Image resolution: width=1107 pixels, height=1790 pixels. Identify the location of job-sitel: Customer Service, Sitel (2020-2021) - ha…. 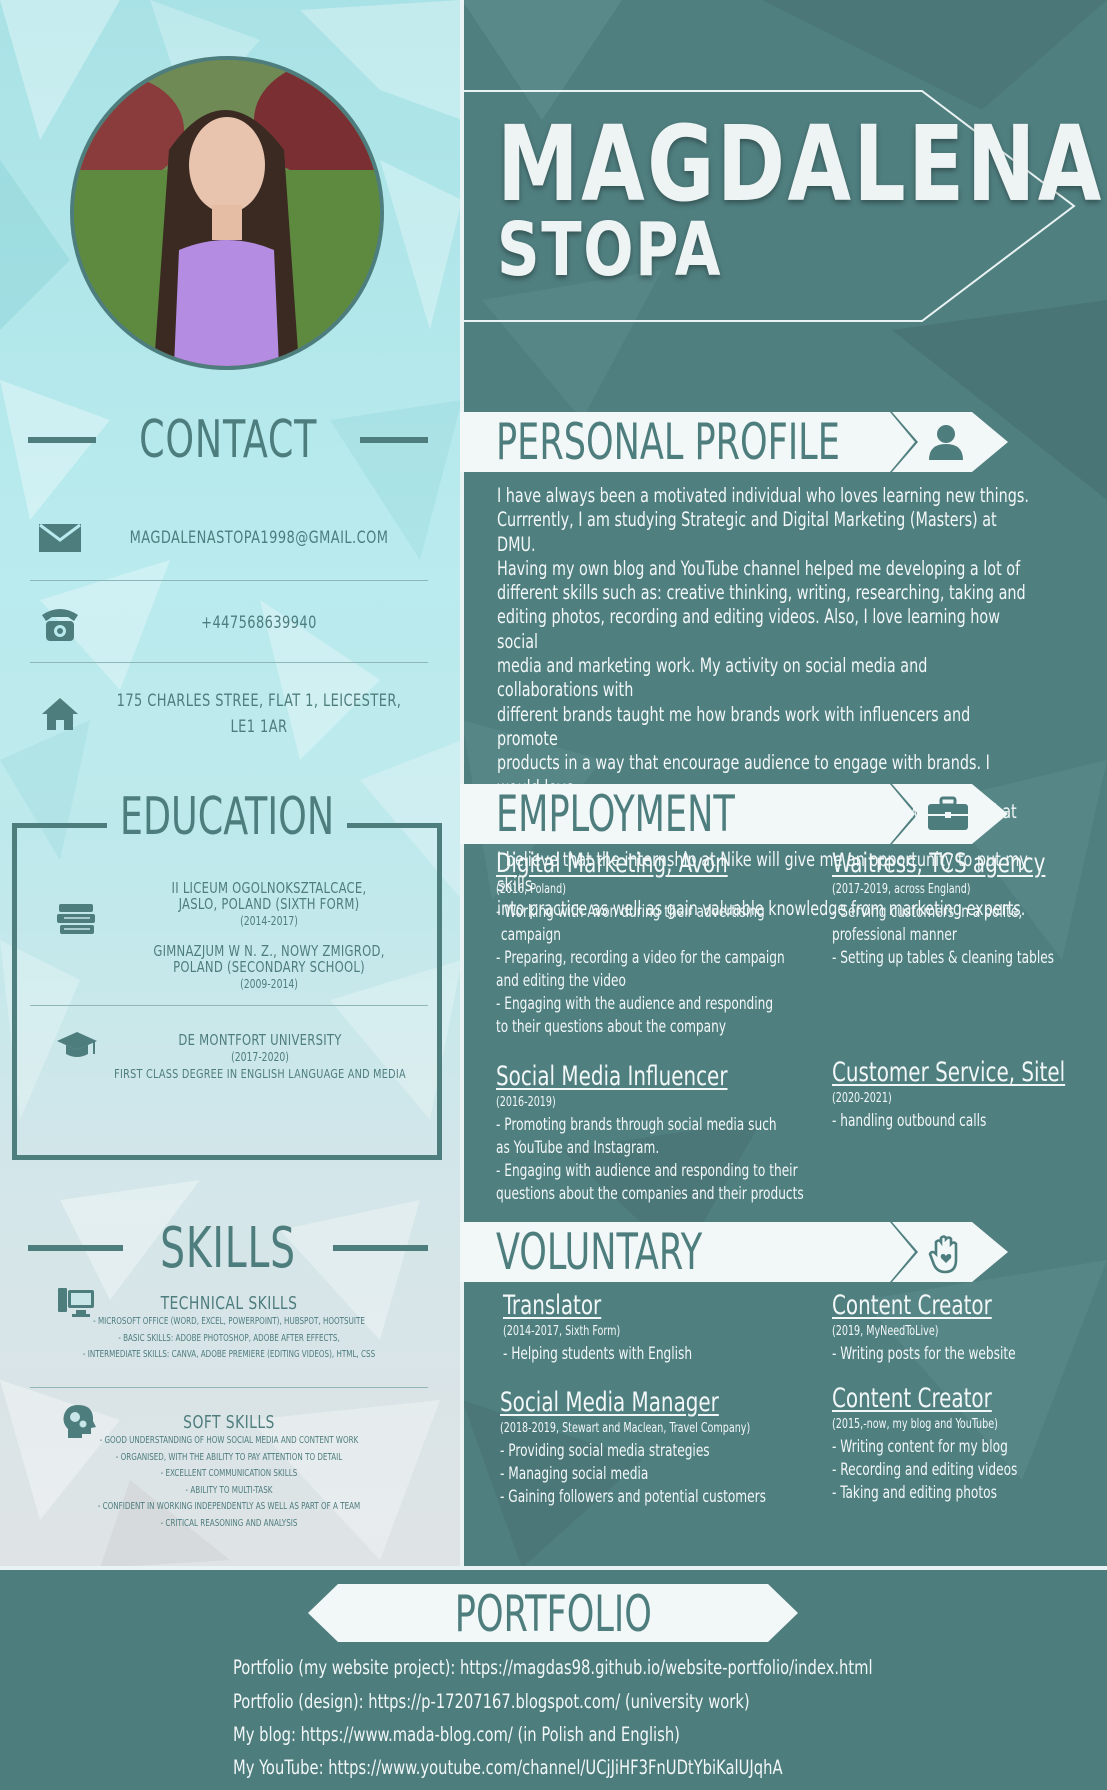
(949, 1093).